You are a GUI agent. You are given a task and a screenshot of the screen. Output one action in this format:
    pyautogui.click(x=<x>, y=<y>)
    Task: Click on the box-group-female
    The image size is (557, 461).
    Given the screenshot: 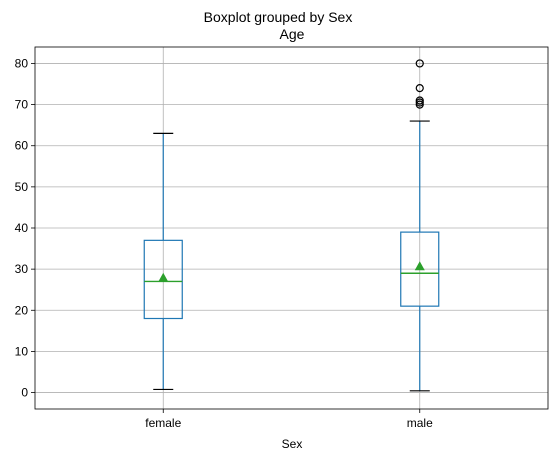 What is the action you would take?
    pyautogui.click(x=163, y=261)
    